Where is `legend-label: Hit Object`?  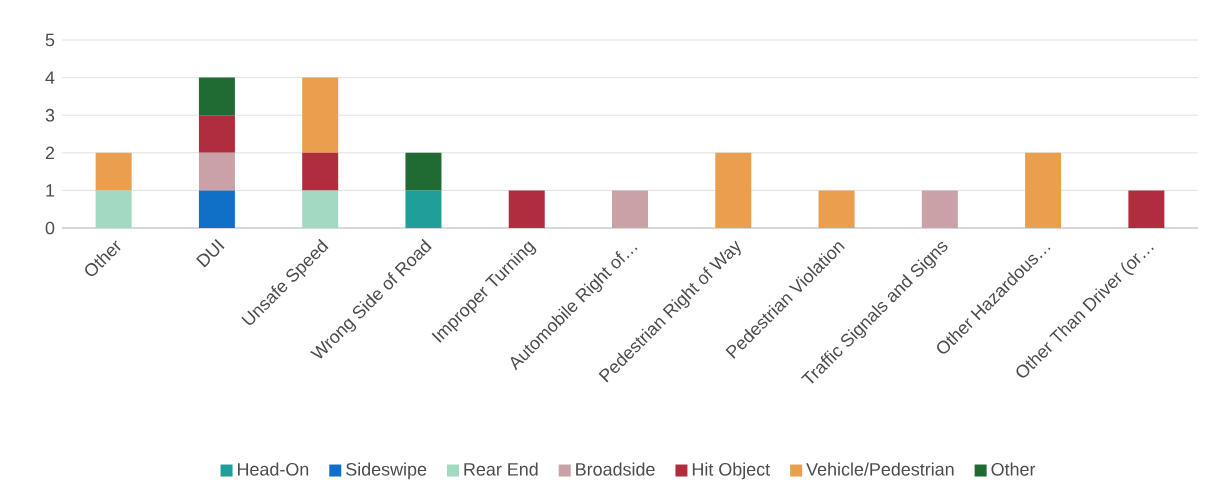 legend-label: Hit Object is located at coordinates (731, 471).